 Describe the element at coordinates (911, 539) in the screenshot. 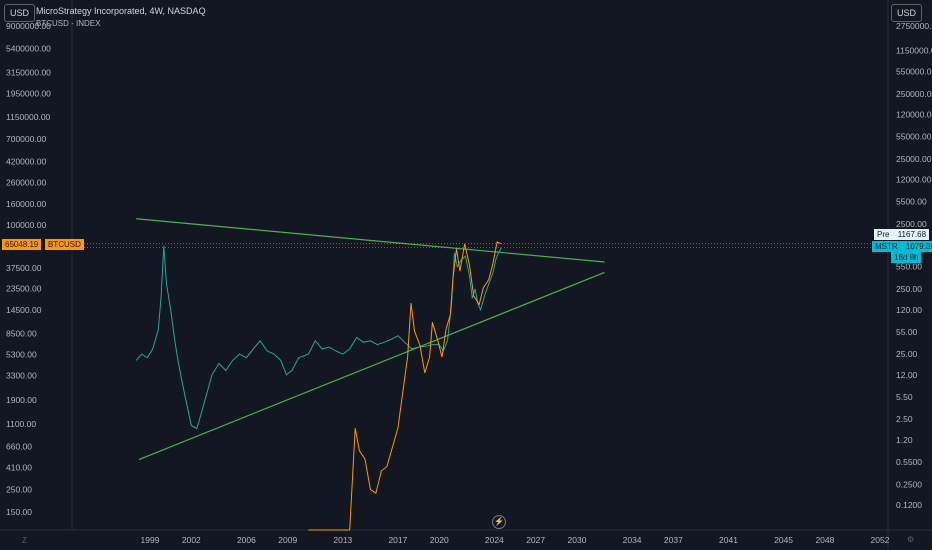

I see `settings-gear-icon: ⚙` at that location.